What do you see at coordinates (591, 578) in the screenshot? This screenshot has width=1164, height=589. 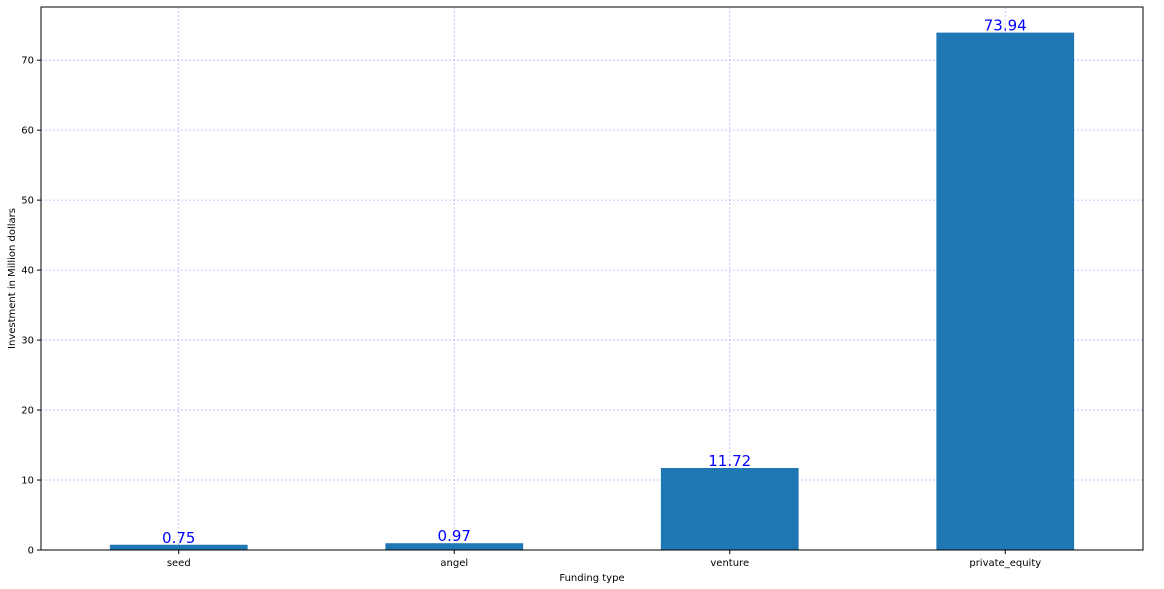 I see `x-axis-title: Funding type` at bounding box center [591, 578].